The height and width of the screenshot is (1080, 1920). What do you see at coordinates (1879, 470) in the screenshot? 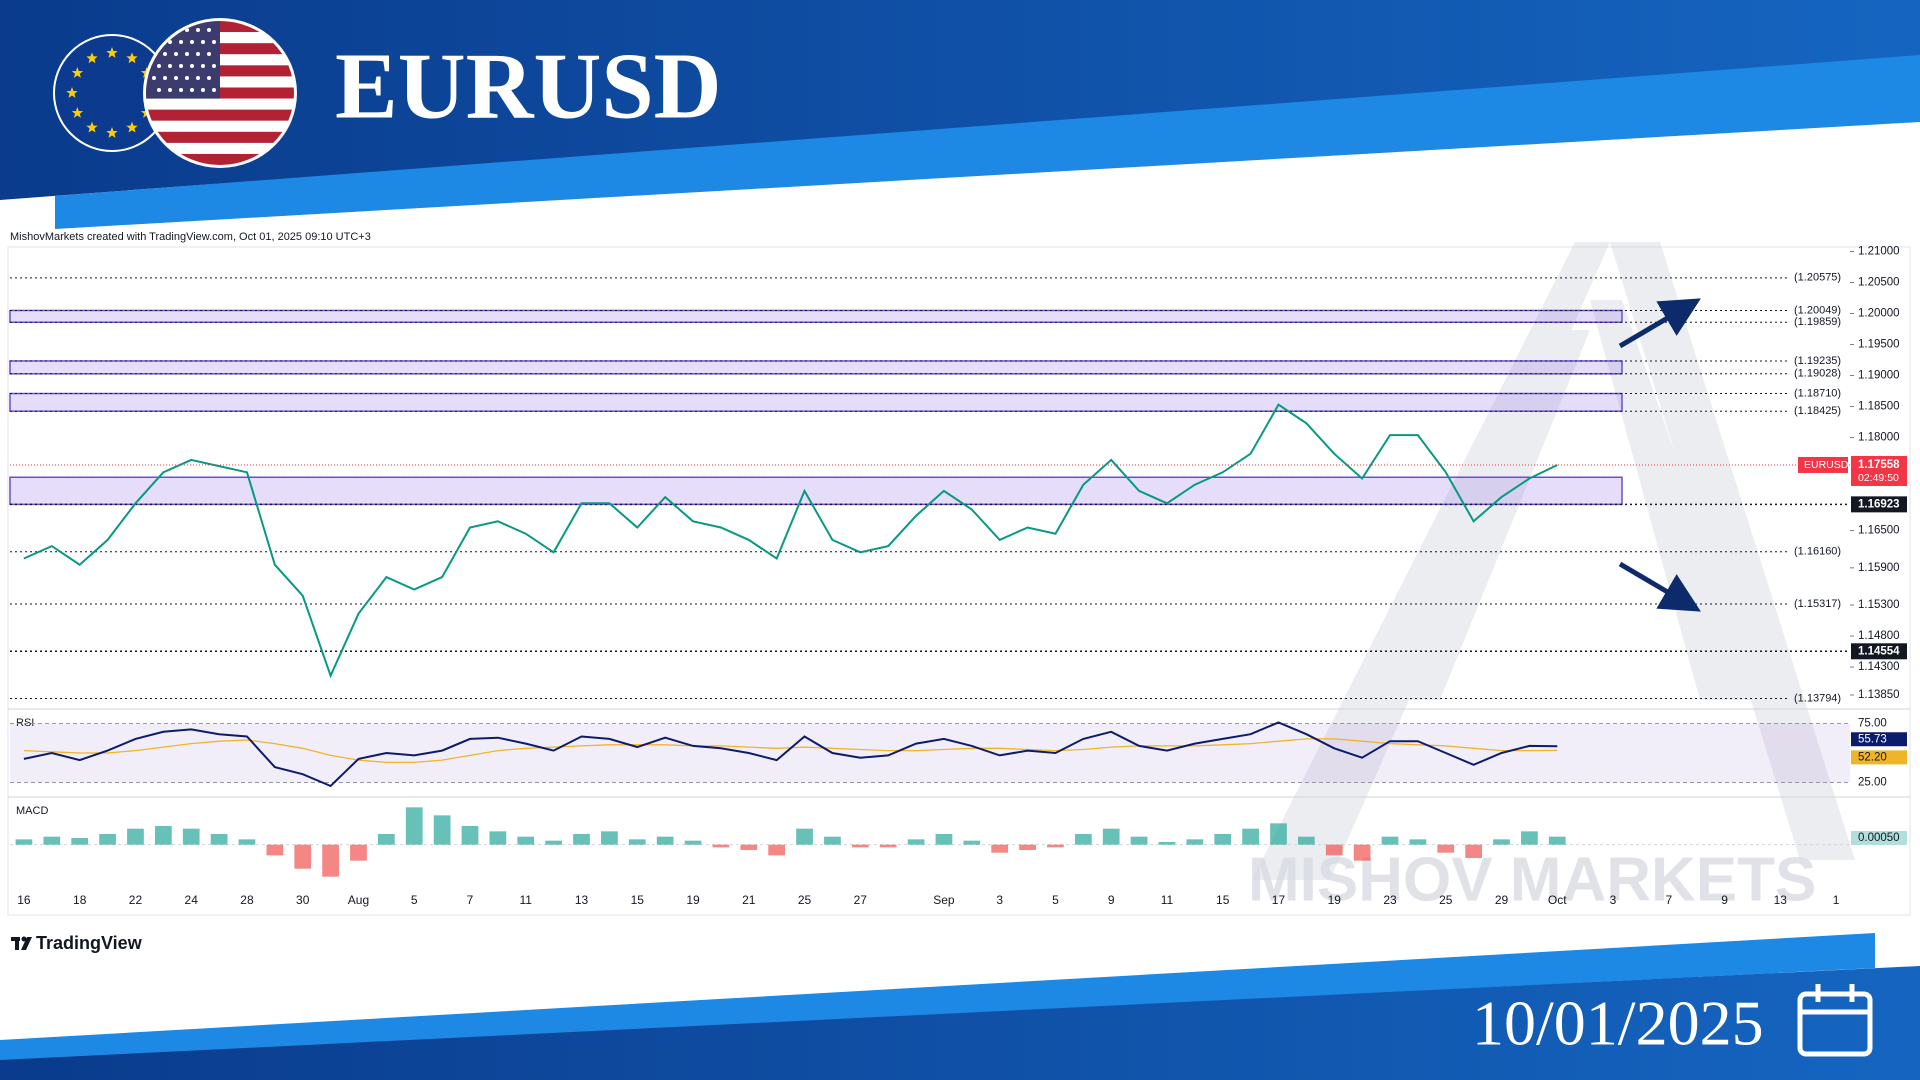
I see `current-price-tag` at bounding box center [1879, 470].